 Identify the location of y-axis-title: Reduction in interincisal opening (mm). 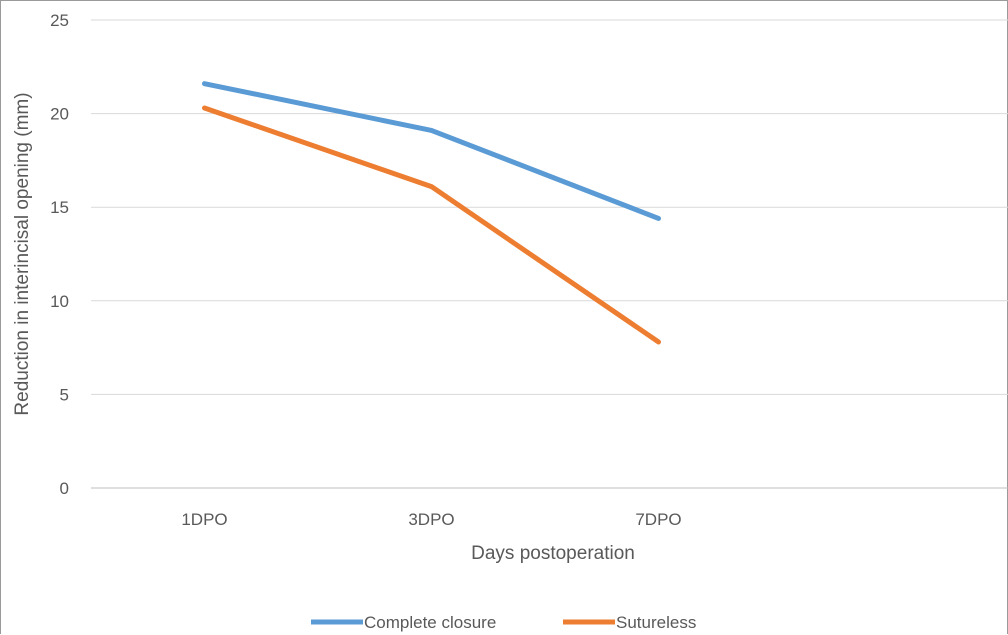
(22, 253).